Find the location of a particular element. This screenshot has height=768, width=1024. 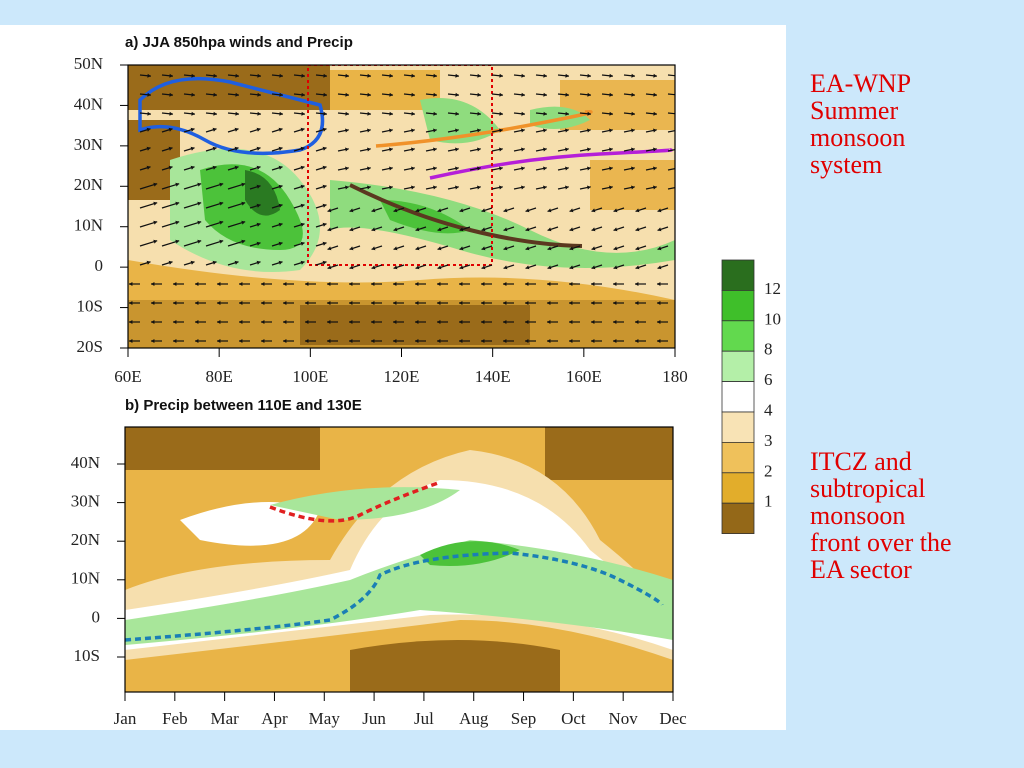

colorbar-label: 3 is located at coordinates (768, 440).